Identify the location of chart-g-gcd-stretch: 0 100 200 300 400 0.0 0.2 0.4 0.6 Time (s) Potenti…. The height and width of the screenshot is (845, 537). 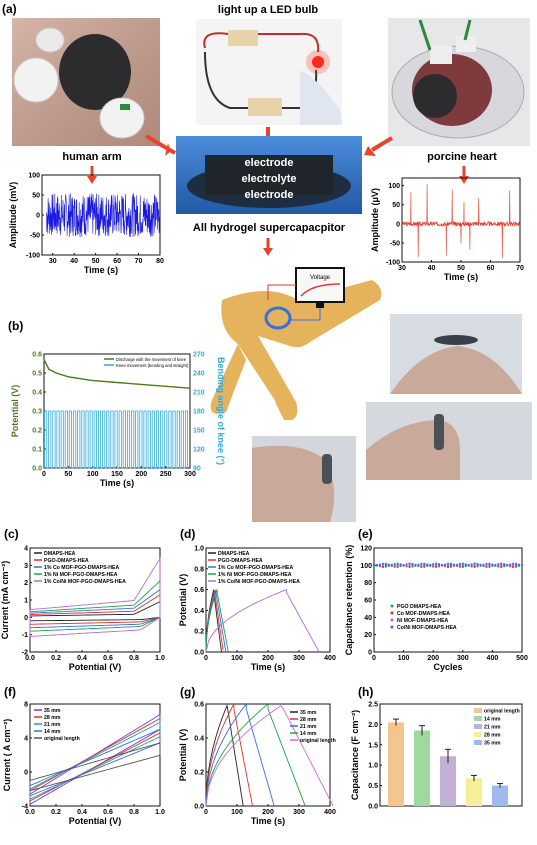
(257, 764).